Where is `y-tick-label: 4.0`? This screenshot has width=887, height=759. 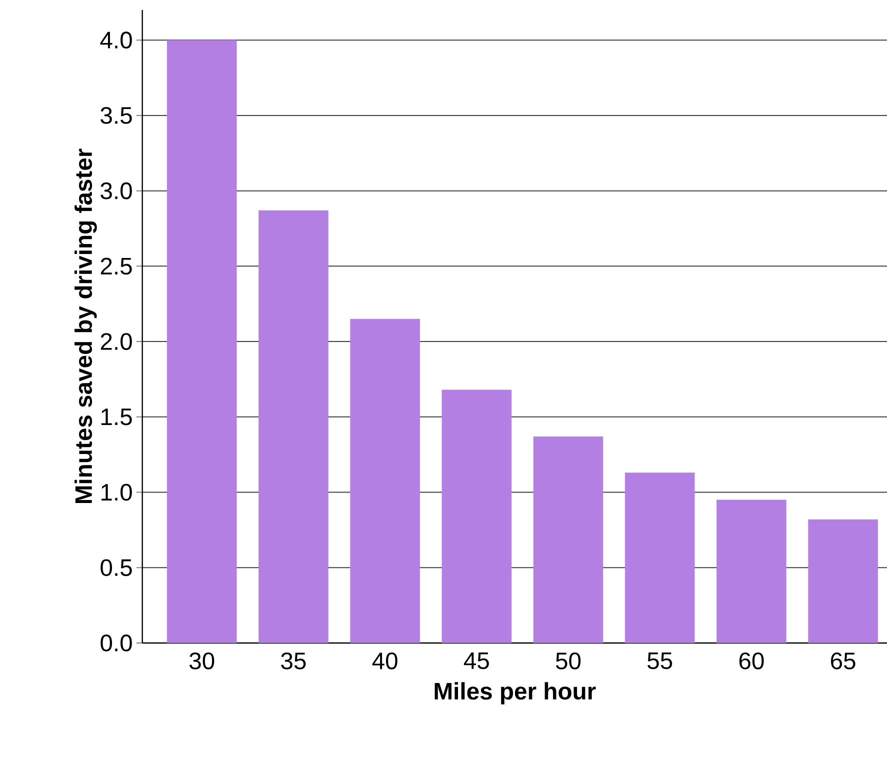 y-tick-label: 4.0 is located at coordinates (116, 40).